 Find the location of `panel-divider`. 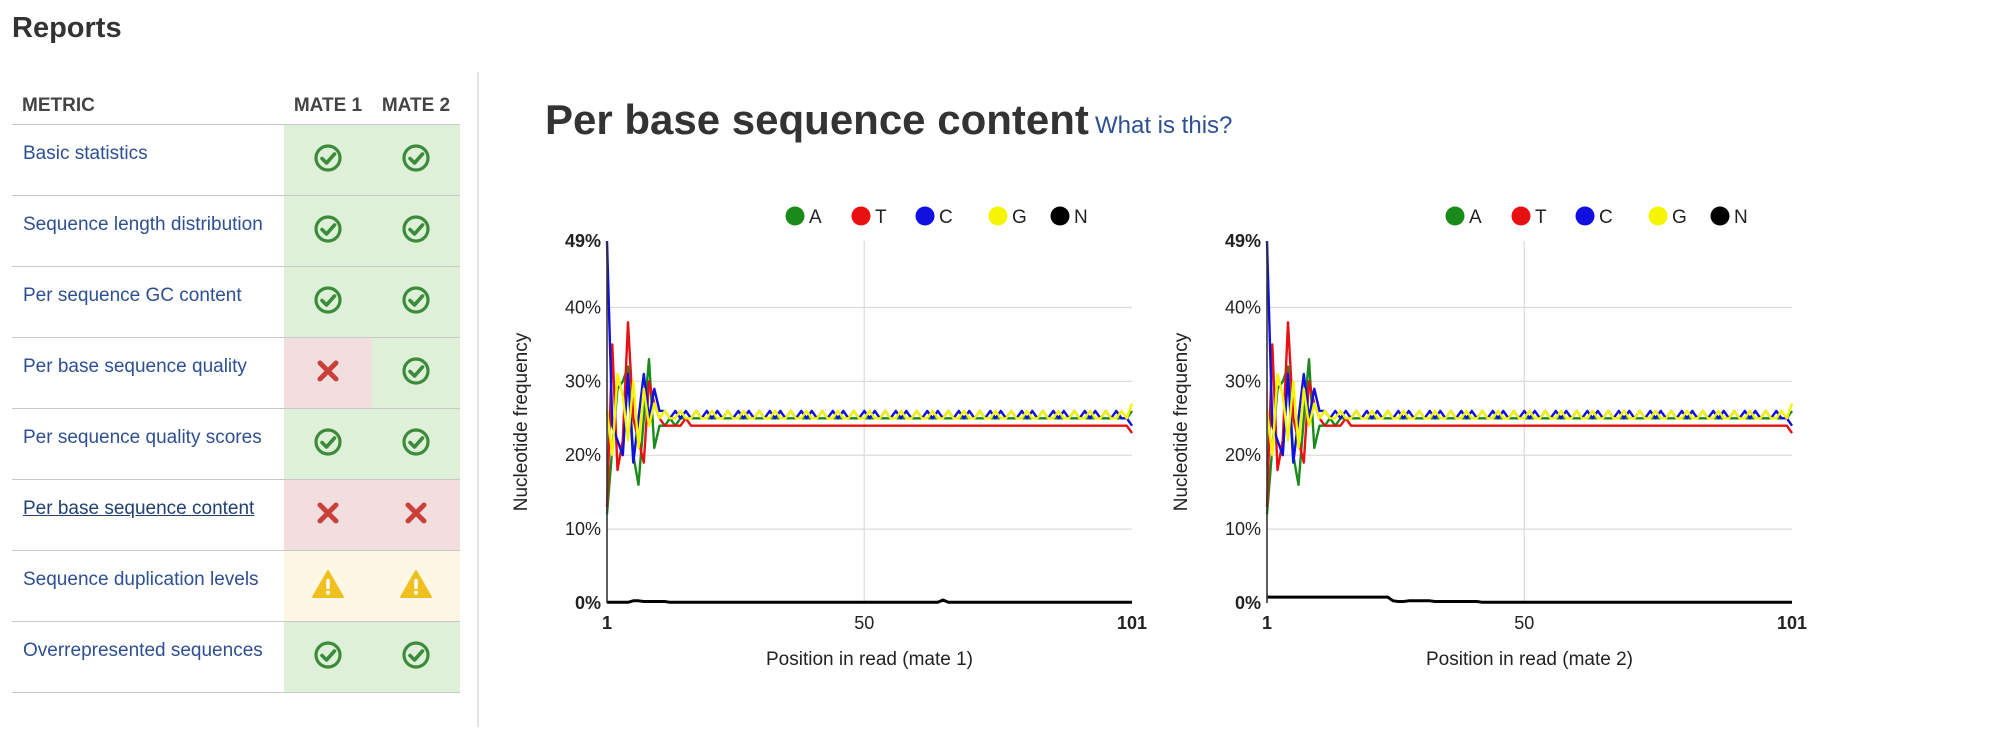

panel-divider is located at coordinates (478, 399).